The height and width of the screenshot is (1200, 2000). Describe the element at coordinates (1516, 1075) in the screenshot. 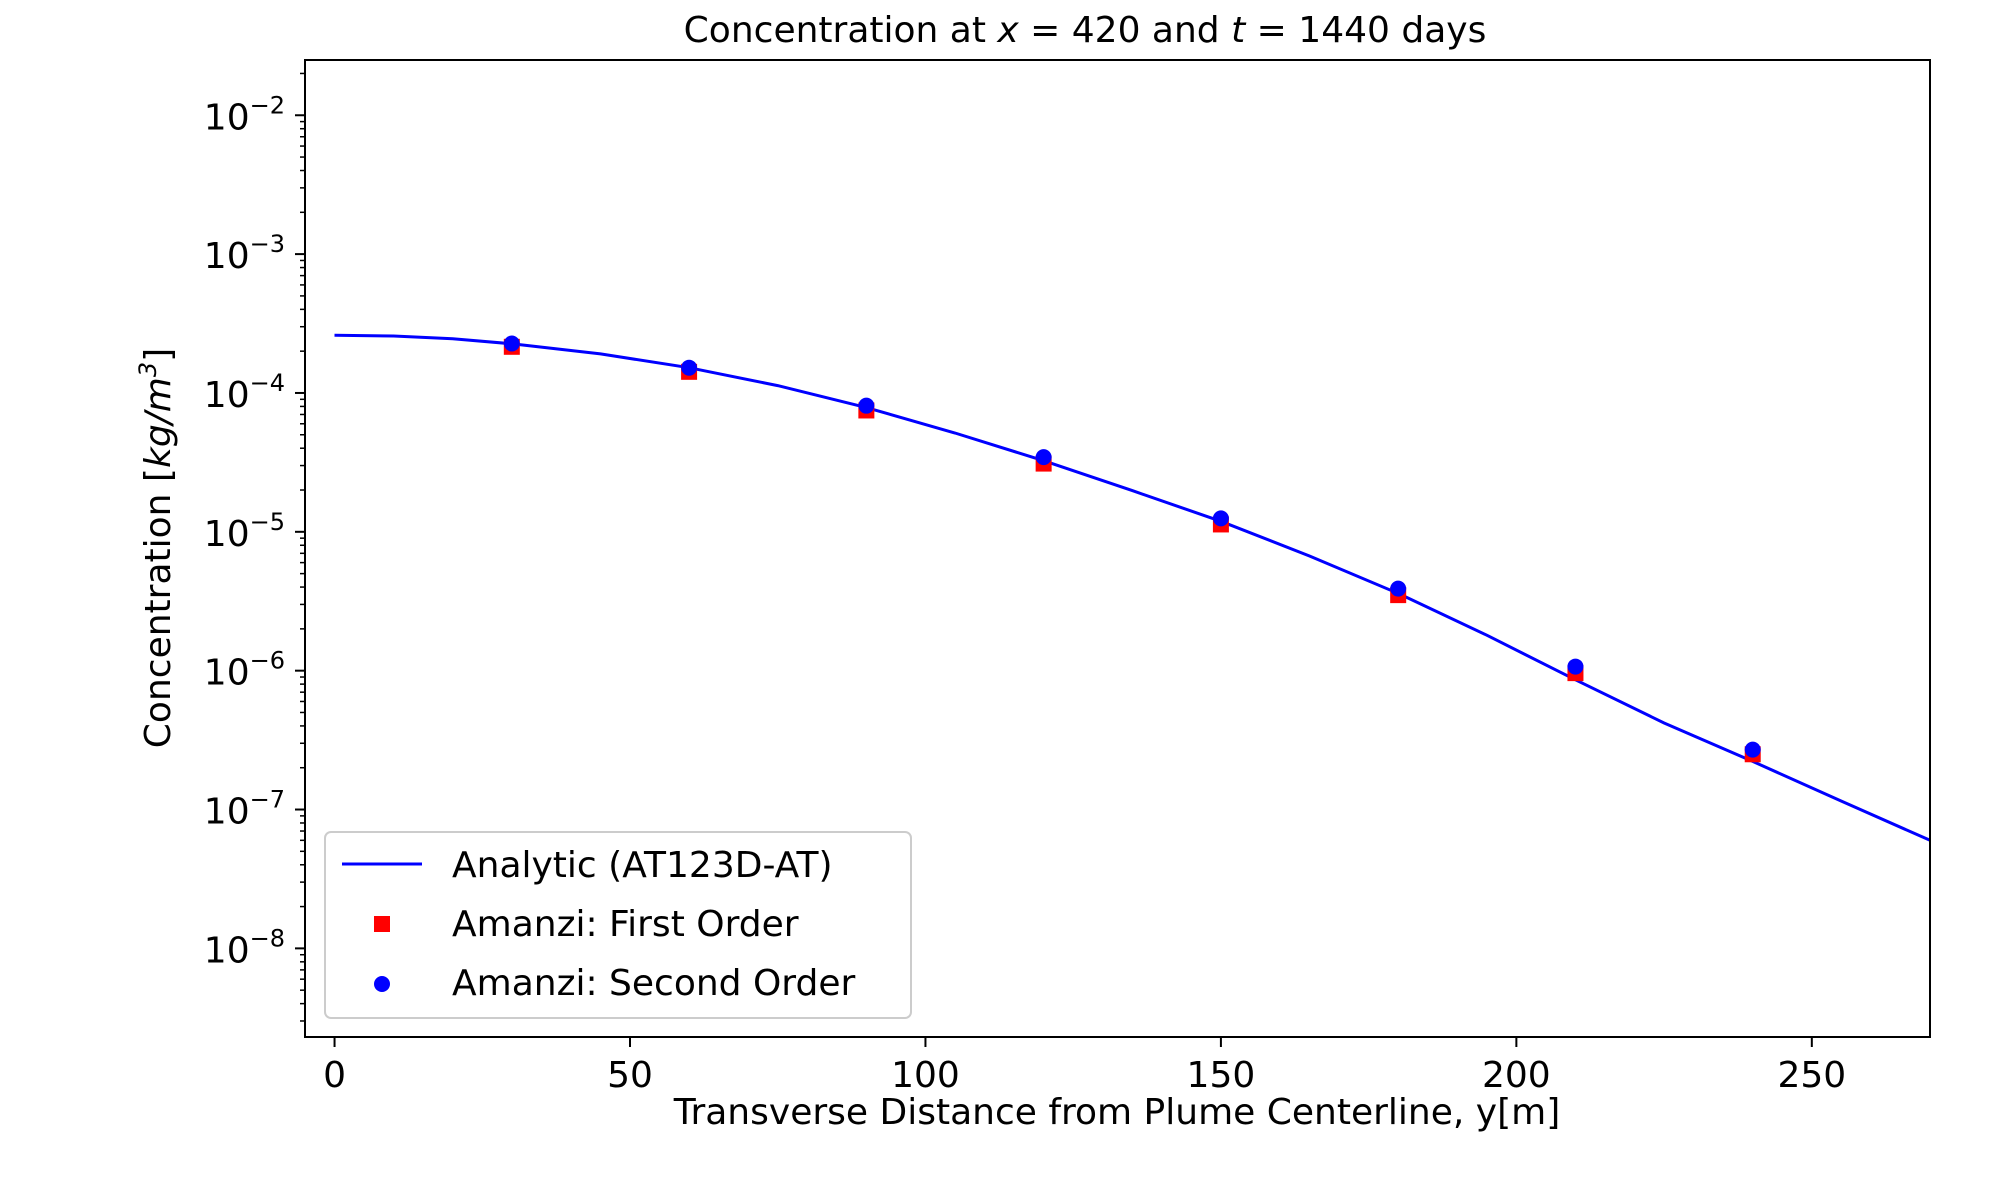

I see `x-tick-label: 200` at that location.